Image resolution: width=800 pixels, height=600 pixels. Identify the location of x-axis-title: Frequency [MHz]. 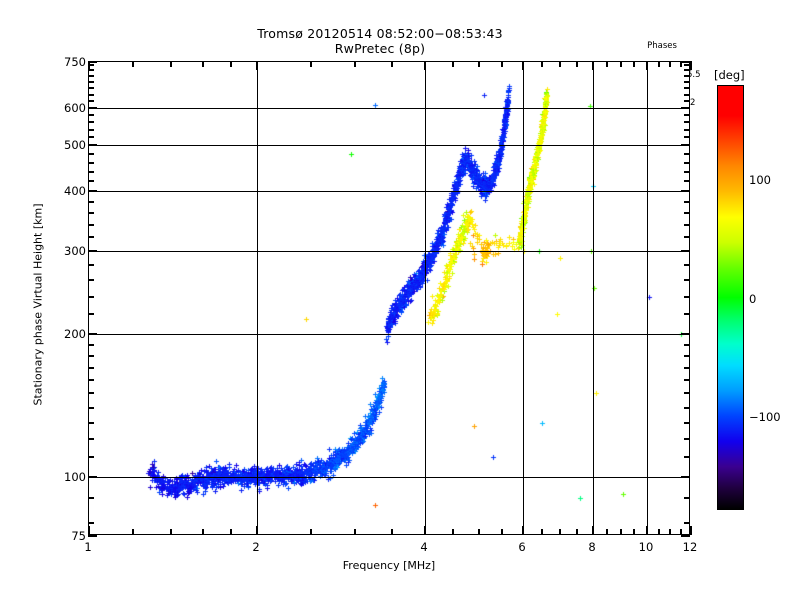
(389, 565).